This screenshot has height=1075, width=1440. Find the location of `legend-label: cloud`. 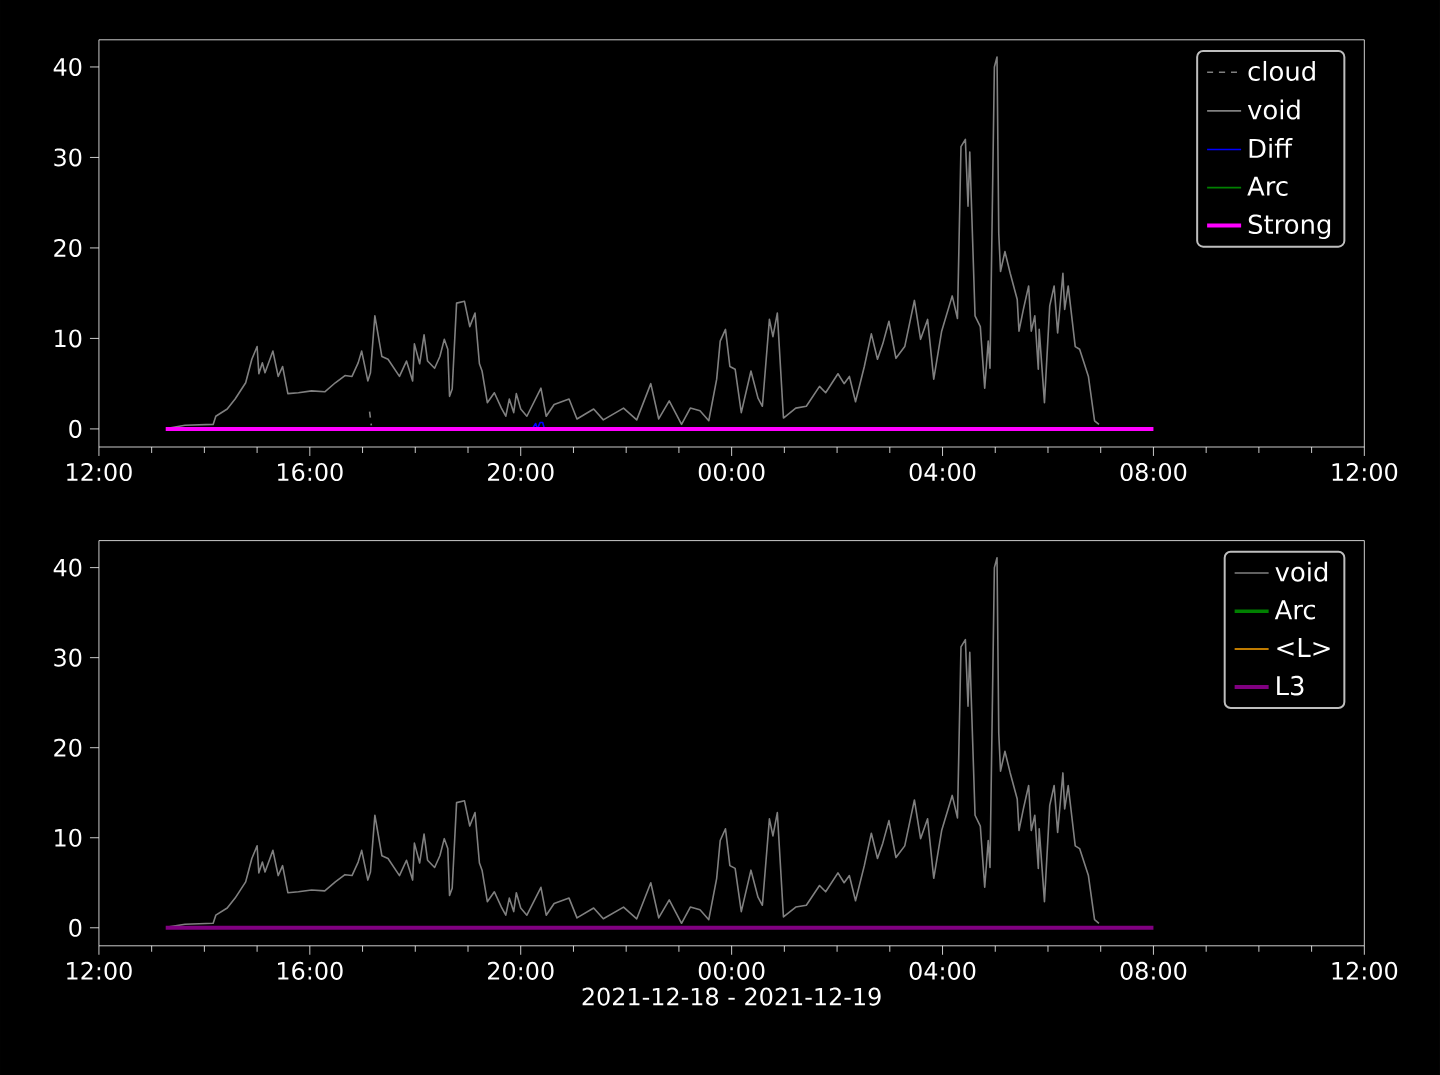

legend-label: cloud is located at coordinates (1281, 70).